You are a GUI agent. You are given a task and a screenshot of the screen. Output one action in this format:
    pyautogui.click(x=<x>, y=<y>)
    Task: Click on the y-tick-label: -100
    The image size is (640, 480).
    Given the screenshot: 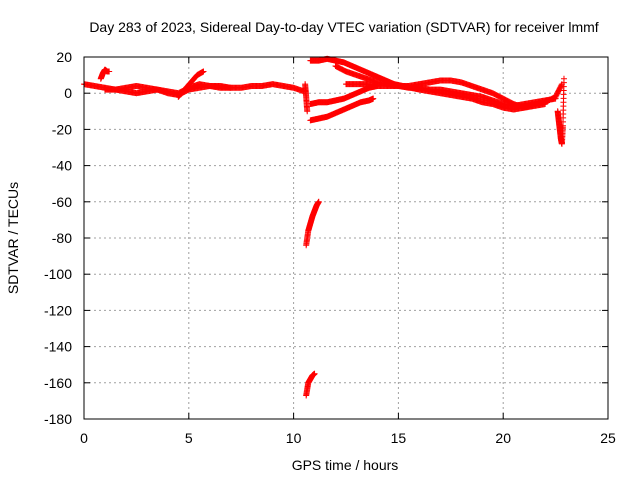 What is the action you would take?
    pyautogui.click(x=58, y=274)
    